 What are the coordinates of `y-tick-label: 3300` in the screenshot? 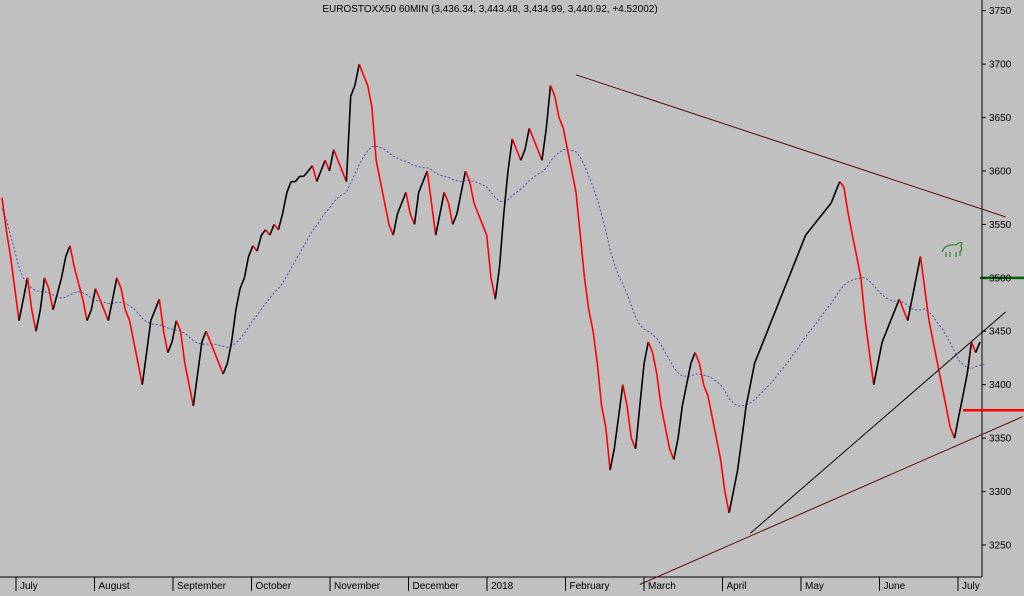 It's located at (1000, 492).